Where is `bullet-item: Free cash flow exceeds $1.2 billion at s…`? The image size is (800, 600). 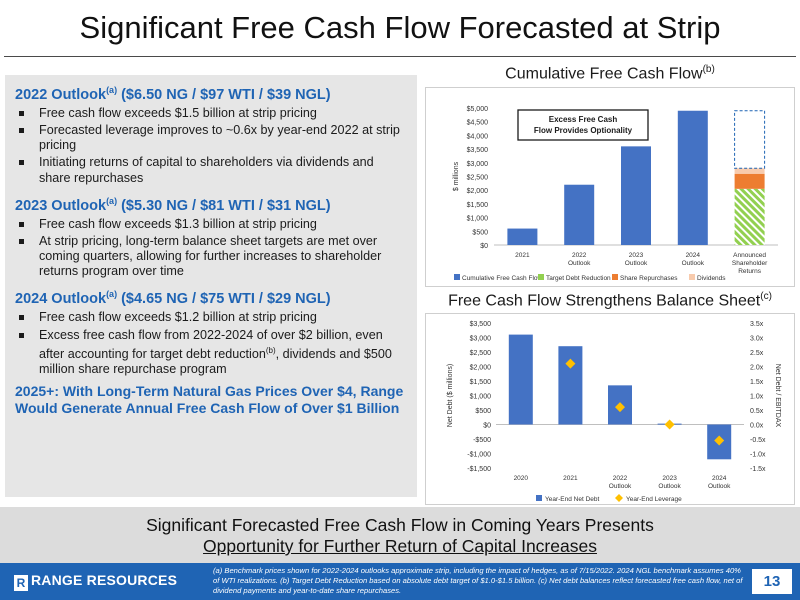
bullet-item: Free cash flow exceeds $1.2 billion at s… is located at coordinates (211, 317).